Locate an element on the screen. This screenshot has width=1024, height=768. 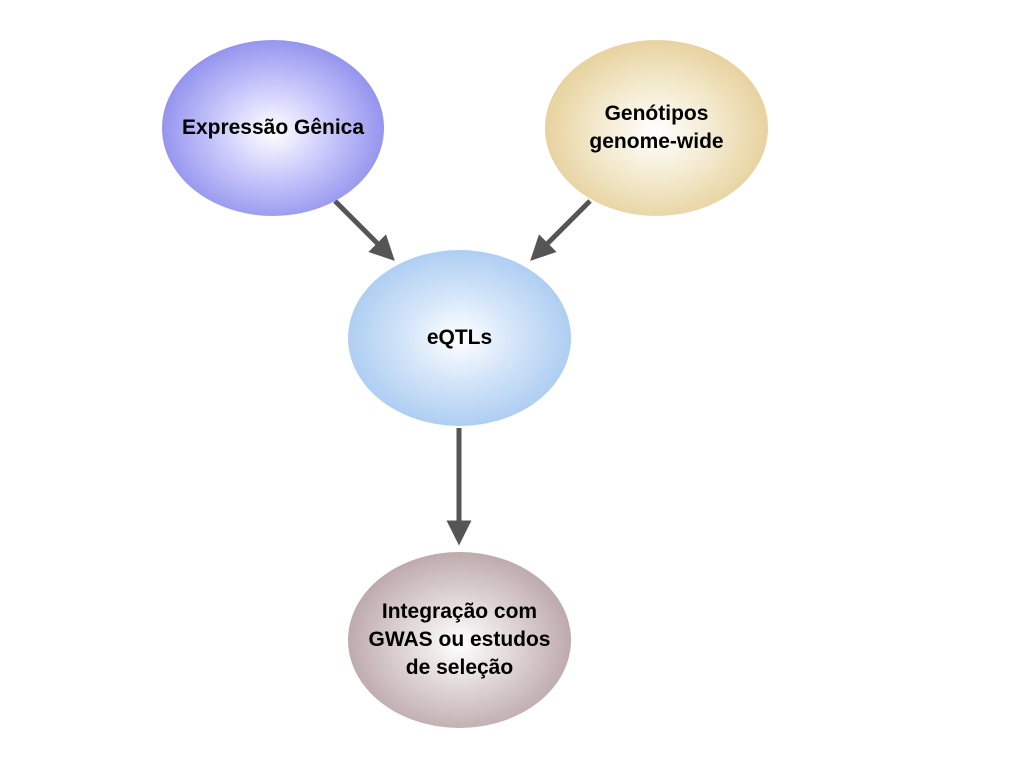
node-eqtls: eQTLs is located at coordinates (459, 338).